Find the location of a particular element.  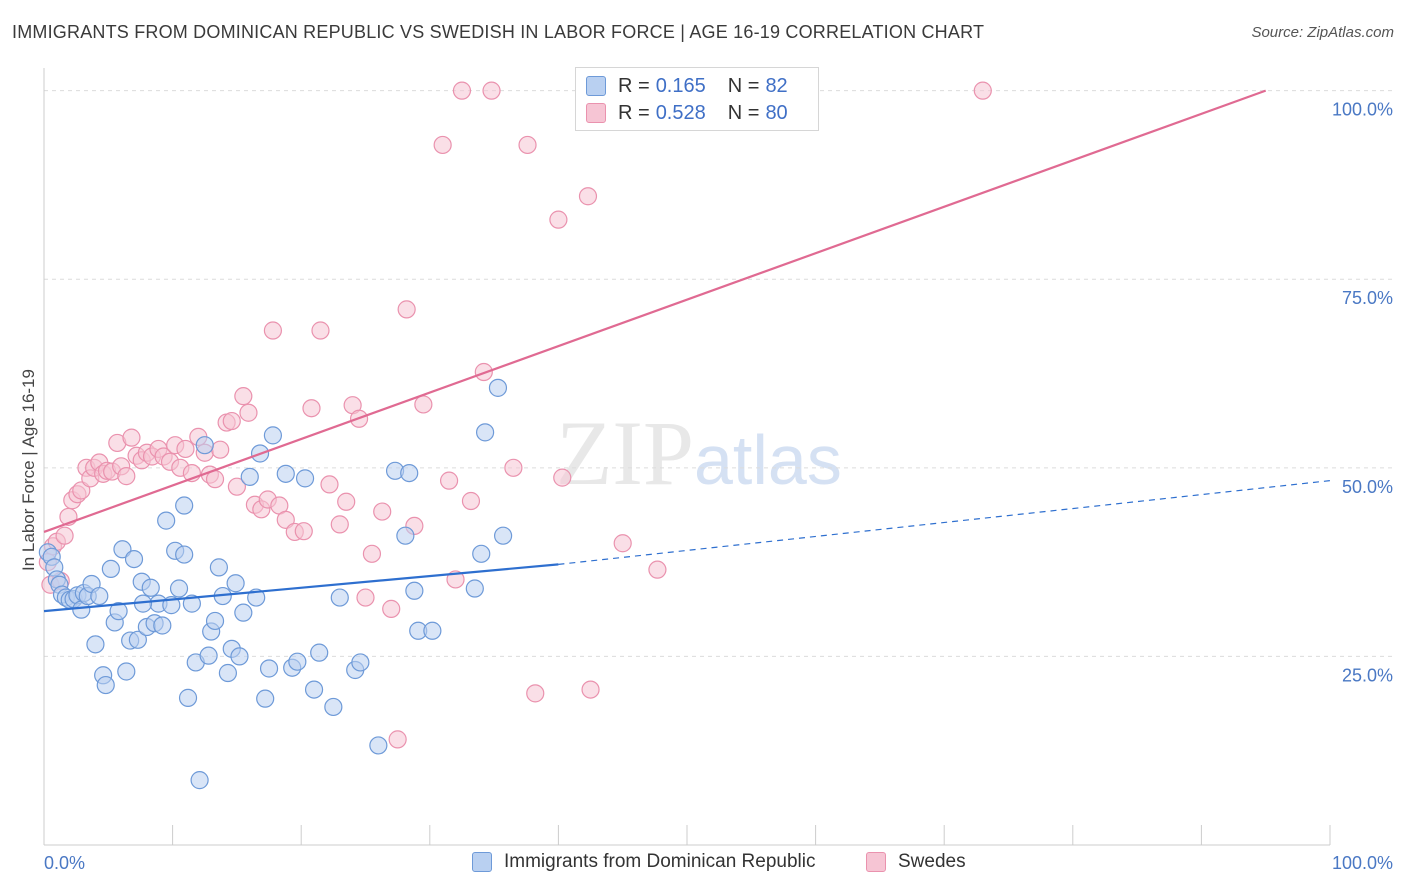

watermark: ZIPatlas is located at coordinates (699, 453).